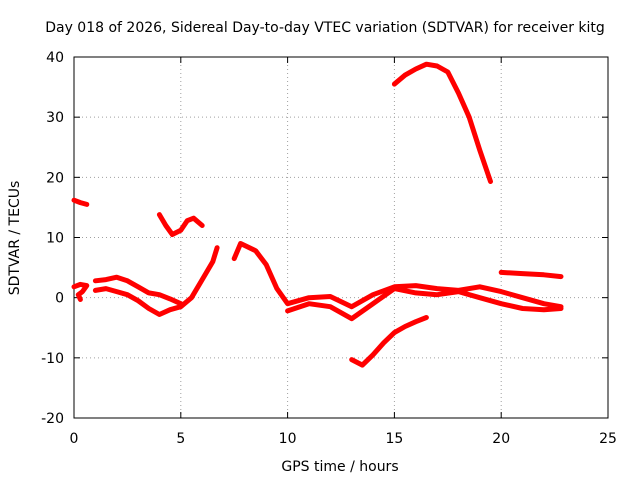 This screenshot has height=480, width=640. I want to click on y-tick-label: 0, so click(59, 299).